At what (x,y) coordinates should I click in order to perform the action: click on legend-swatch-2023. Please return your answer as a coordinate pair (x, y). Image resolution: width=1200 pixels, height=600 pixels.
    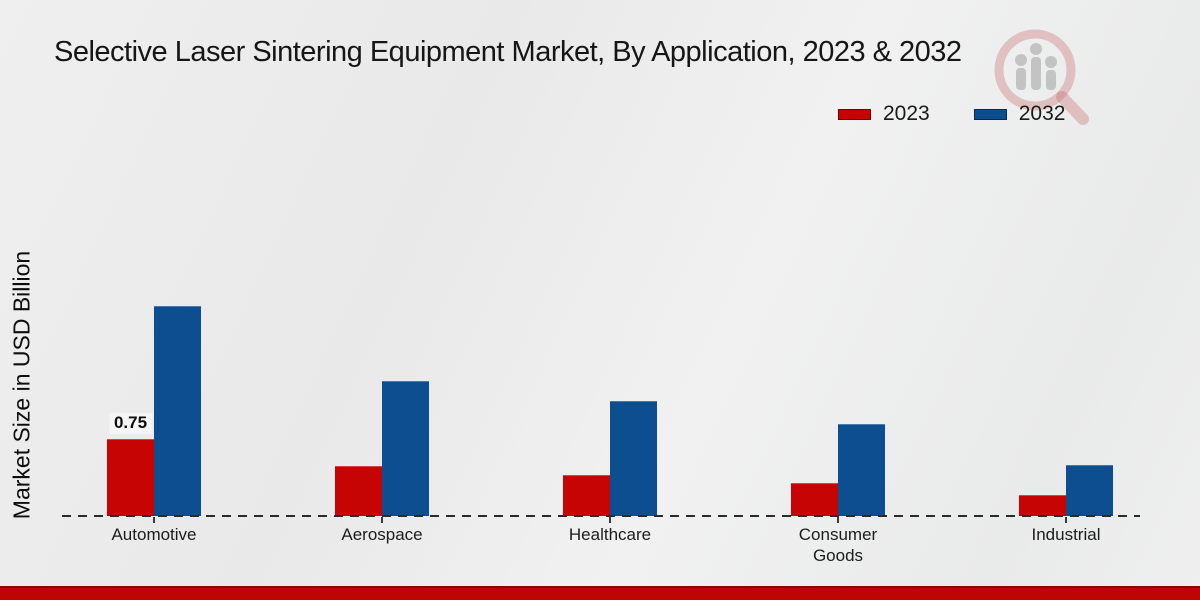
    Looking at the image, I should click on (854, 114).